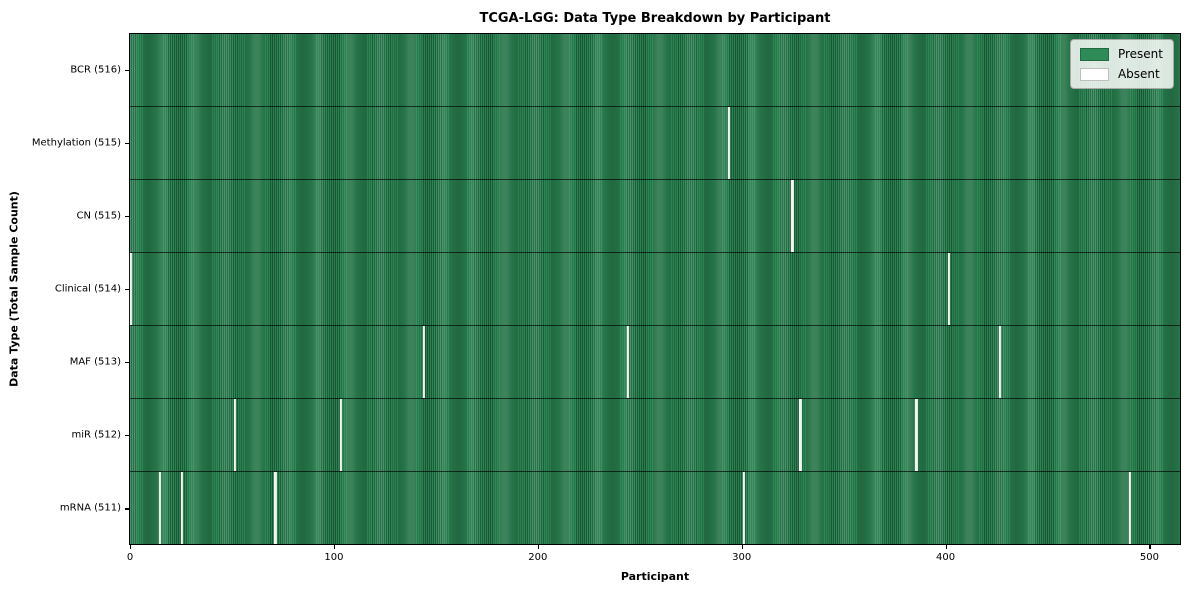 This screenshot has height=600, width=1200. What do you see at coordinates (742, 557) in the screenshot?
I see `x-tick-label: 300` at bounding box center [742, 557].